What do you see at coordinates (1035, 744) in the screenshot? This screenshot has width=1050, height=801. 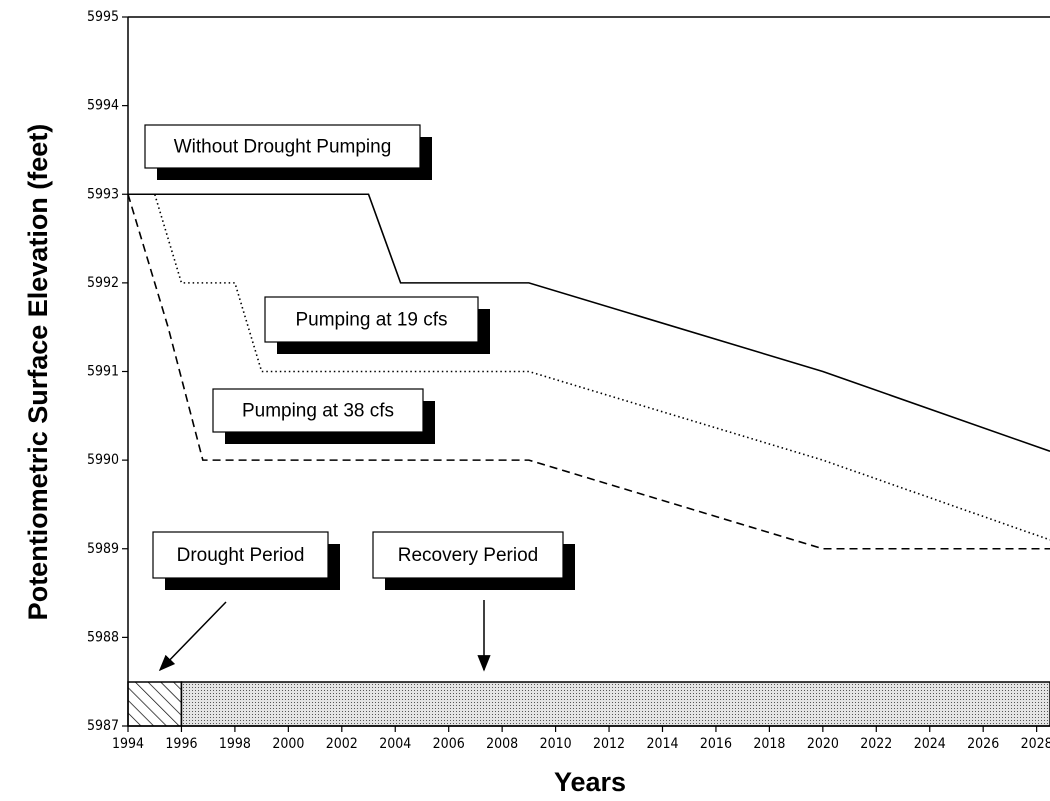 I see `x-tick-label: 2028` at bounding box center [1035, 744].